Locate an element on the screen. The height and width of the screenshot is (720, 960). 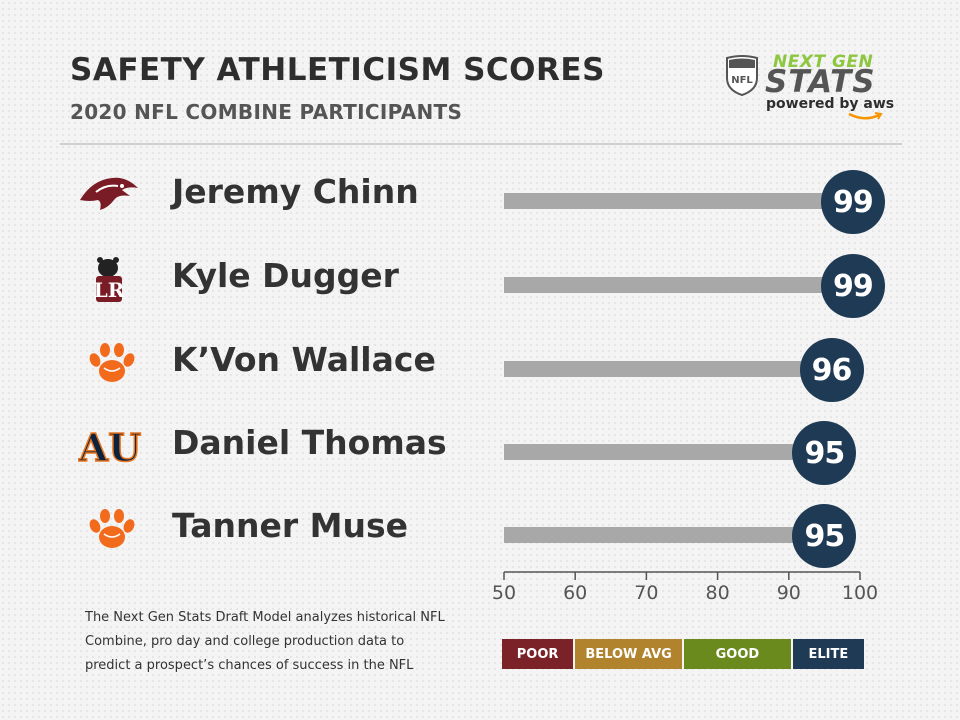
brand-powered-by: powered by aws is located at coordinates (830, 104).